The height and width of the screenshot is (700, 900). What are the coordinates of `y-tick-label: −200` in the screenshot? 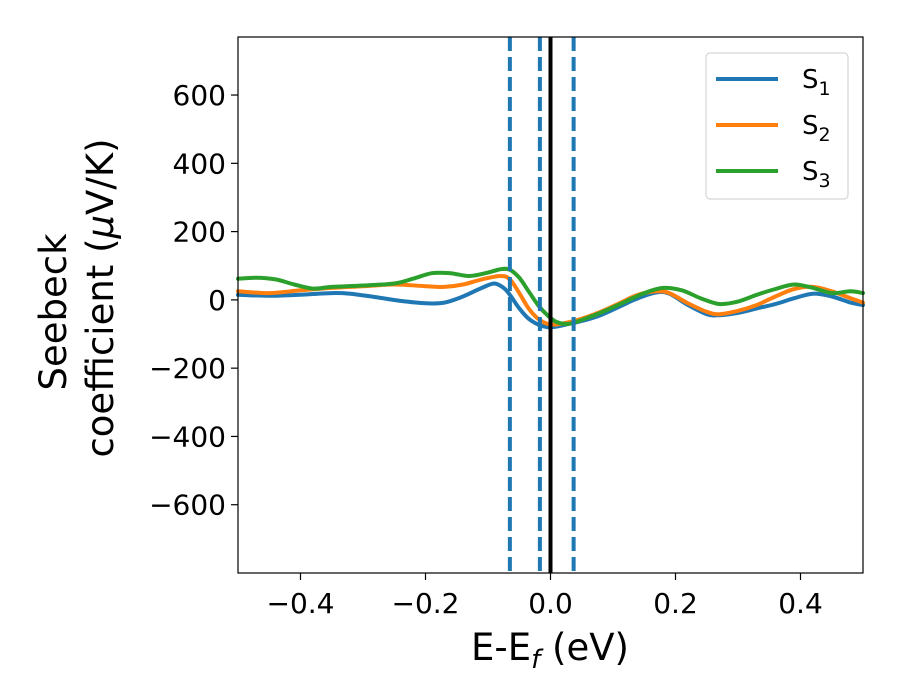 It's located at (187, 368).